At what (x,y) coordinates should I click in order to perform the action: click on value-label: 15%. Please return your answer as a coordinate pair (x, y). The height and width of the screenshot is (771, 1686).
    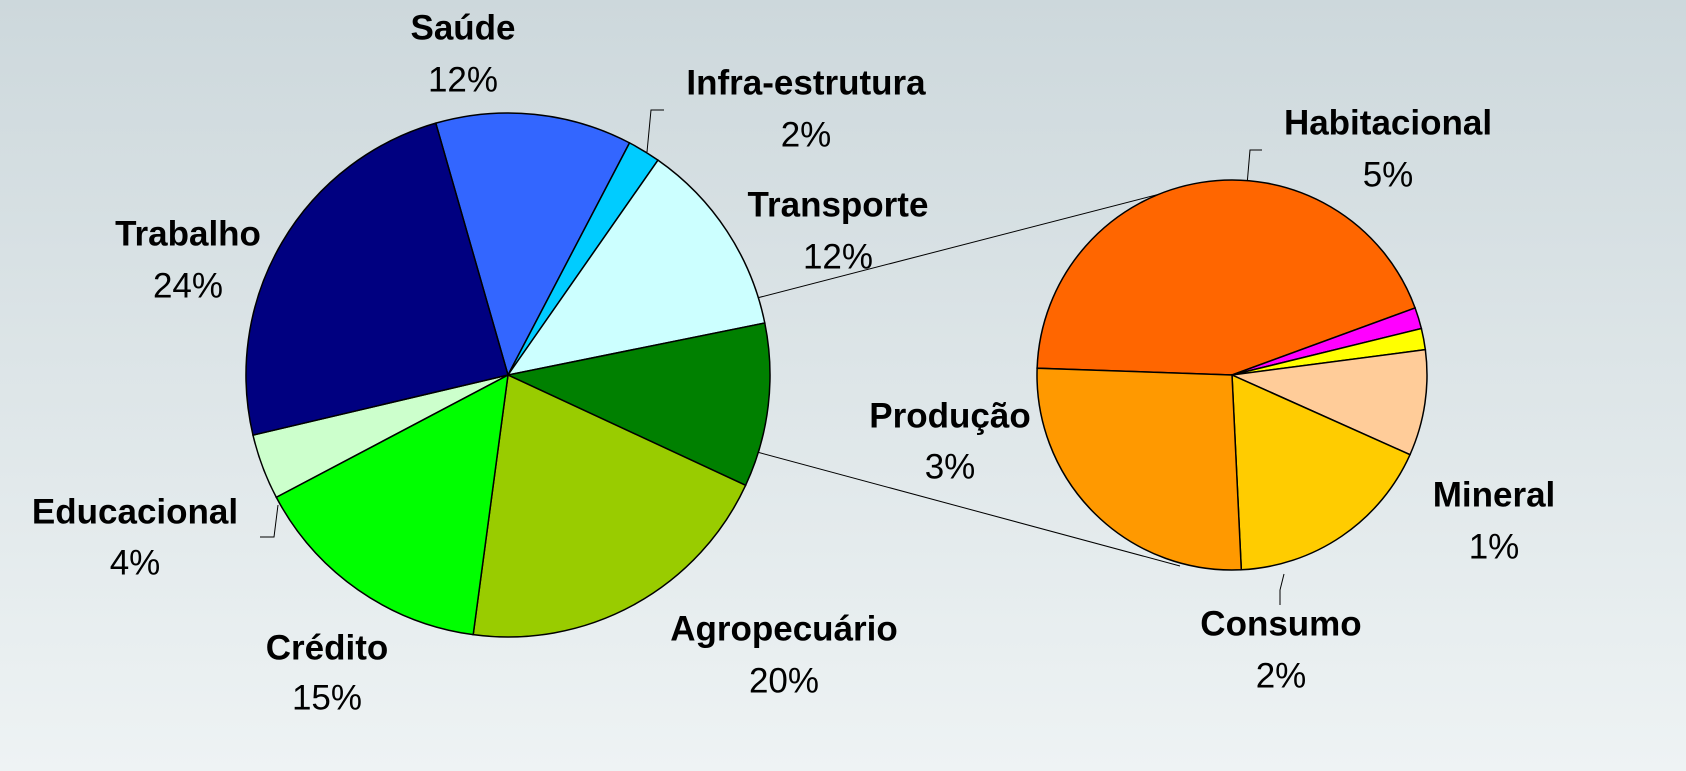
    Looking at the image, I should click on (327, 697).